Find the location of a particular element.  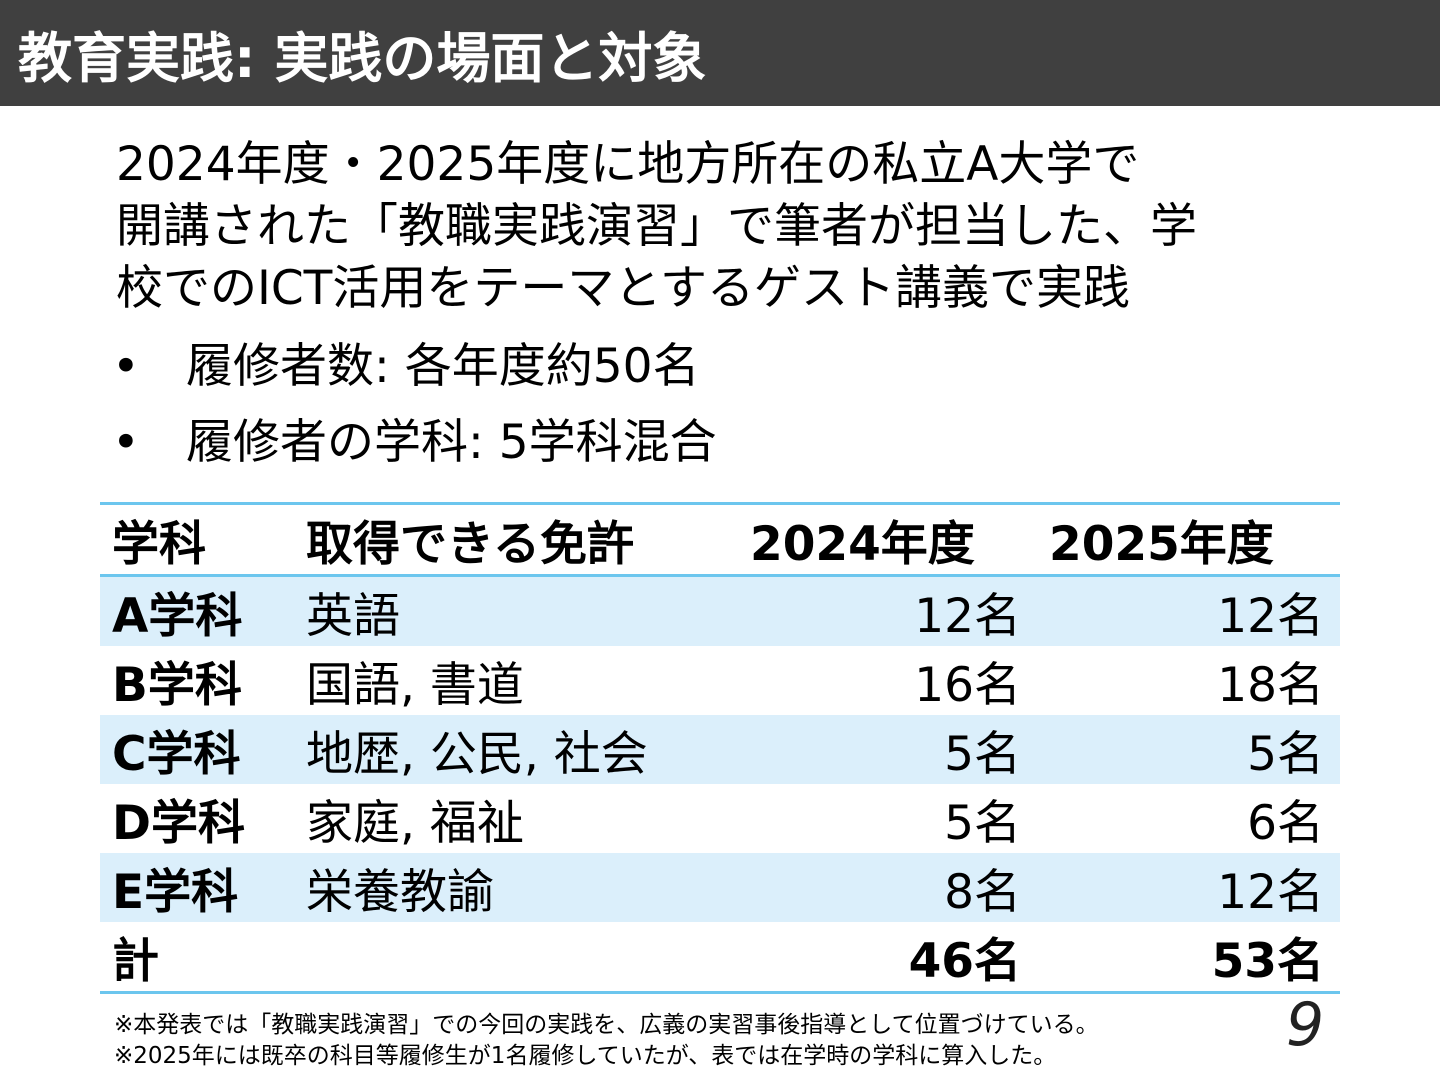

table-row: E学科 栄養教諭 8名 12名 is located at coordinates (720, 887).